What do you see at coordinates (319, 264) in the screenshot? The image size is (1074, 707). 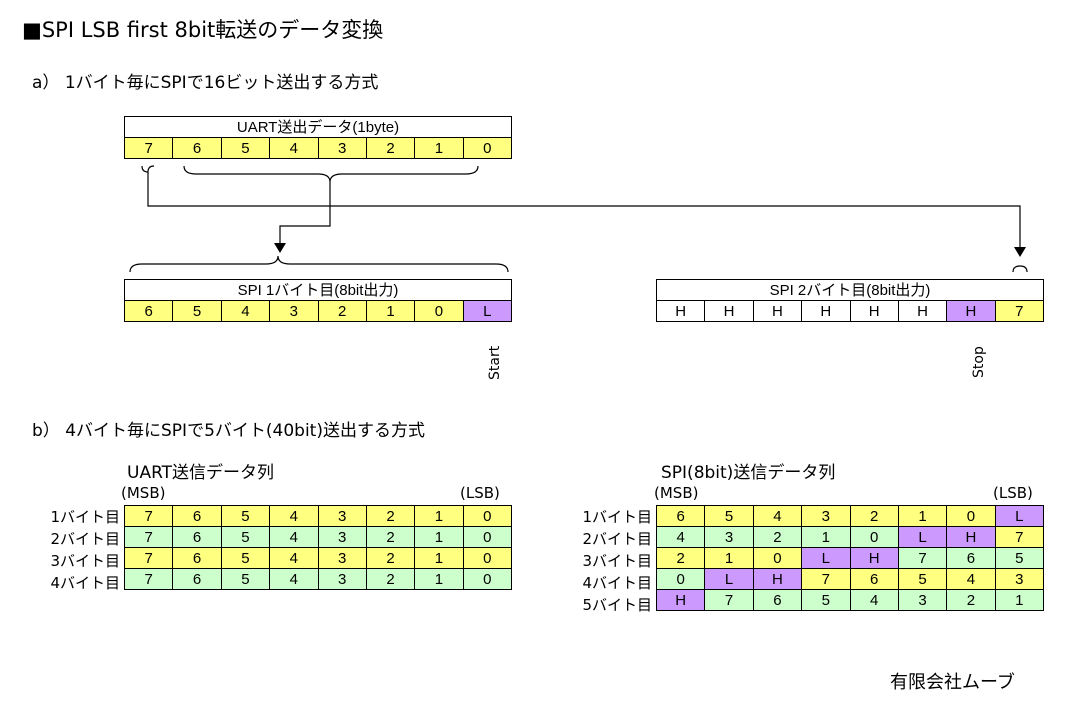 I see `spi1-top-brace` at bounding box center [319, 264].